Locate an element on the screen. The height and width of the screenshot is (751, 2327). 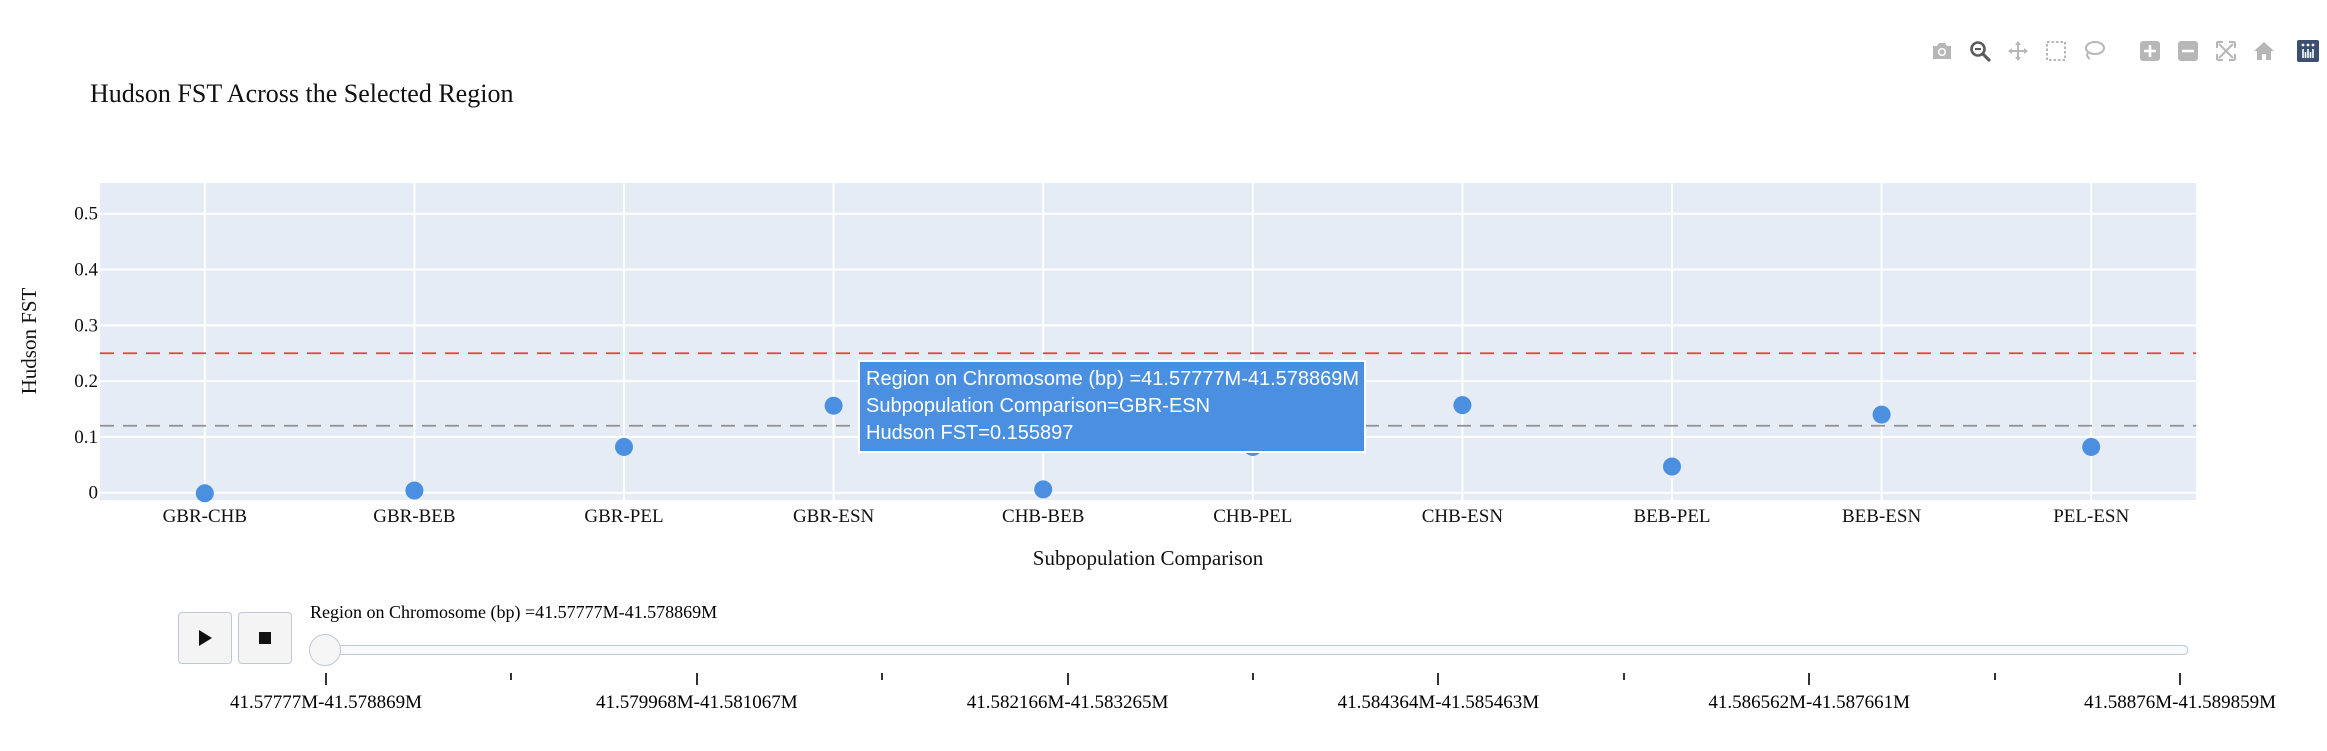
tooltip-fst: Hudson FST=0.155897 is located at coordinates (970, 433).